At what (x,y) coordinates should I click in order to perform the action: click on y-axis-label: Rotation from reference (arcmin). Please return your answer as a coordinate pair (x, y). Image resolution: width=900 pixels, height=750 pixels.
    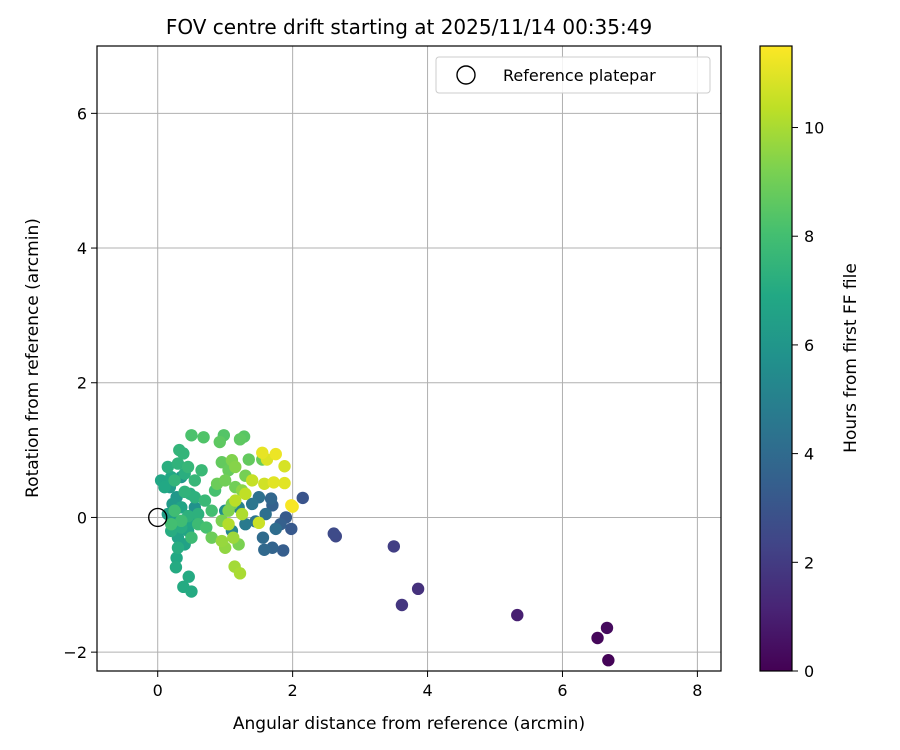
    Looking at the image, I should click on (33, 358).